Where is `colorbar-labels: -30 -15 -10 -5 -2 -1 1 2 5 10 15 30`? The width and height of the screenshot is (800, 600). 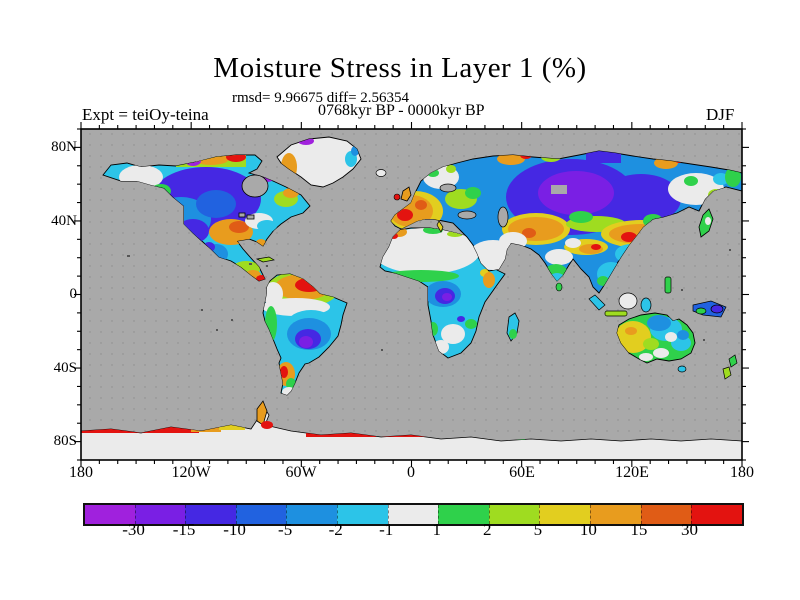 colorbar-labels: -30 -15 -10 -5 -2 -1 1 2 5 10 15 30 is located at coordinates (433, 531).